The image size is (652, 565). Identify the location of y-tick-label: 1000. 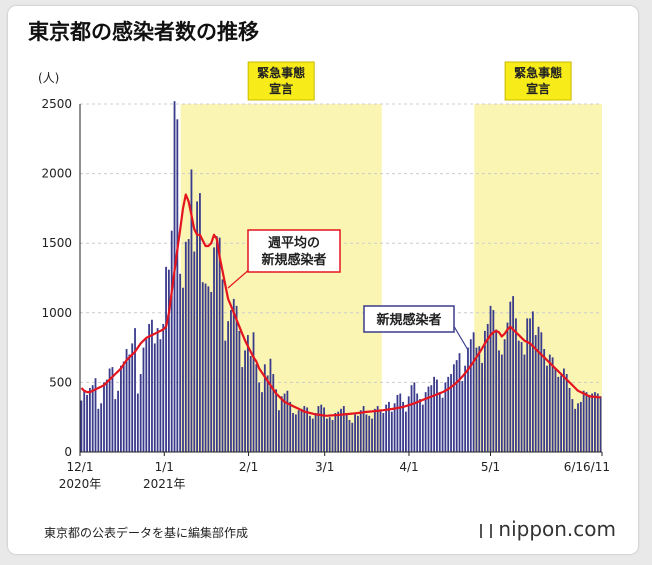
(56, 313).